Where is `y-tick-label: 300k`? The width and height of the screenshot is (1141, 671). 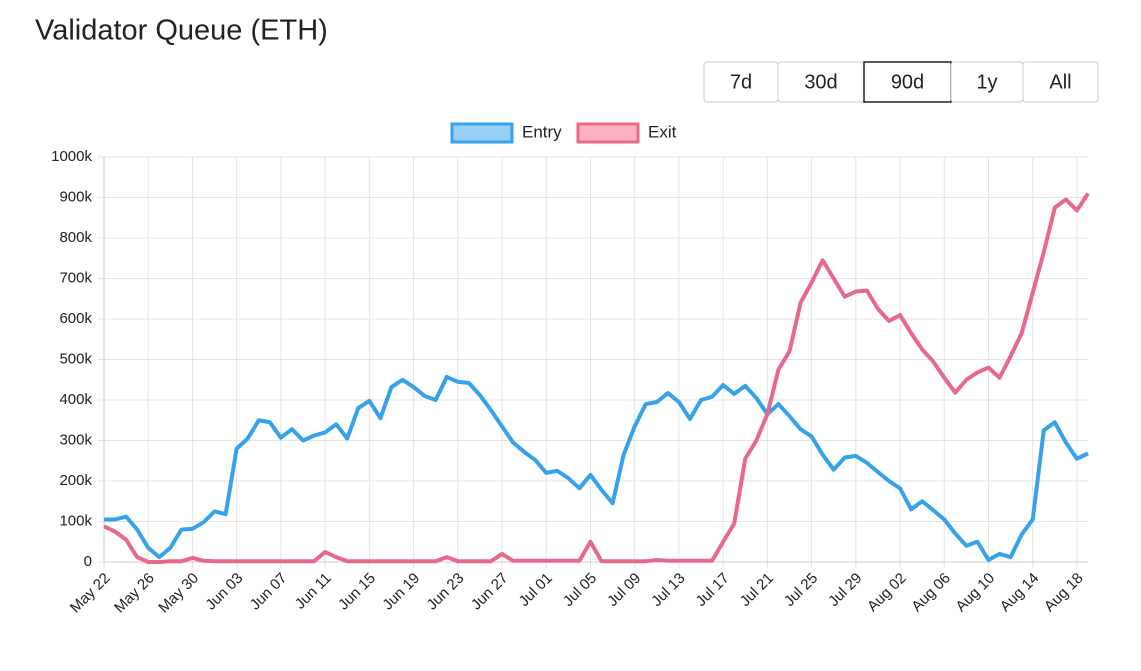
y-tick-label: 300k is located at coordinates (75, 439).